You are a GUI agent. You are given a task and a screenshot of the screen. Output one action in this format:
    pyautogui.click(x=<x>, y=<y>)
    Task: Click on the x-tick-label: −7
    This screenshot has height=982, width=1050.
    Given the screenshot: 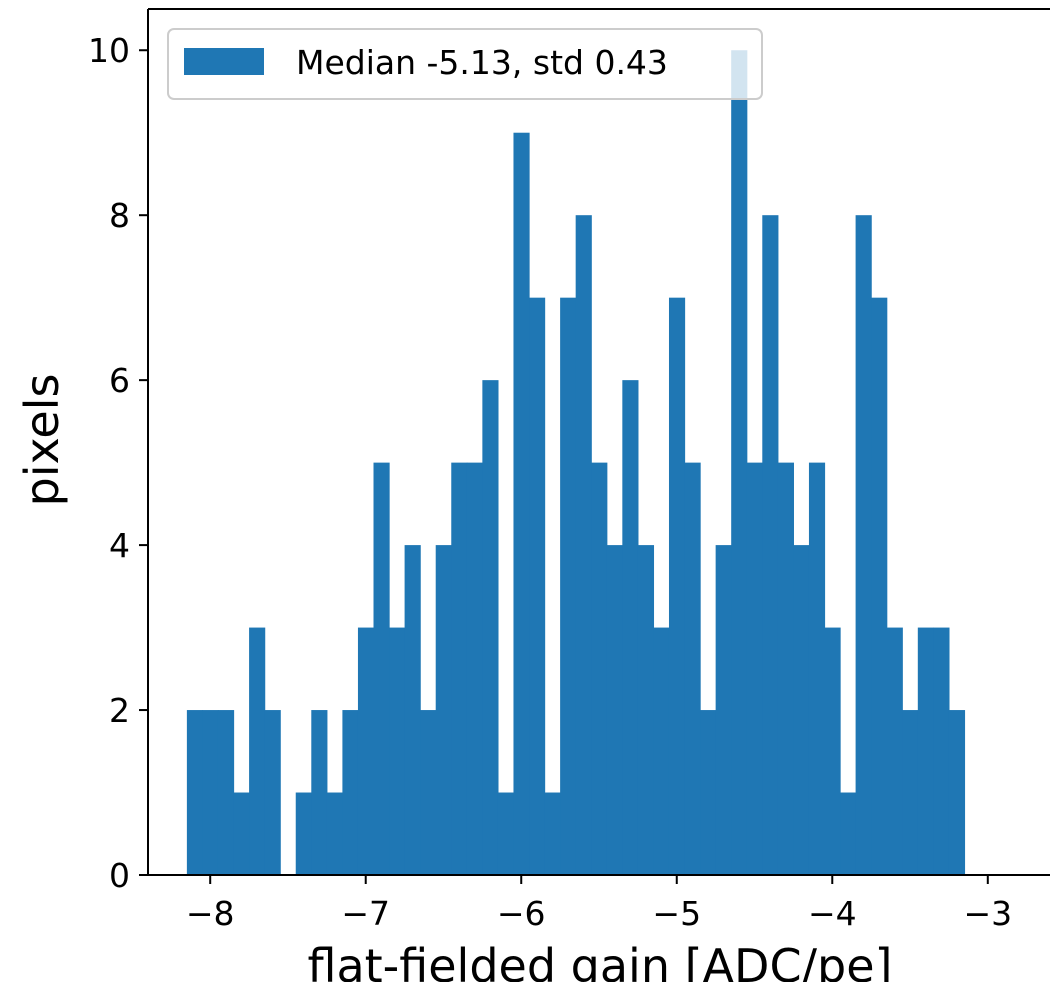 What is the action you would take?
    pyautogui.click(x=365, y=913)
    